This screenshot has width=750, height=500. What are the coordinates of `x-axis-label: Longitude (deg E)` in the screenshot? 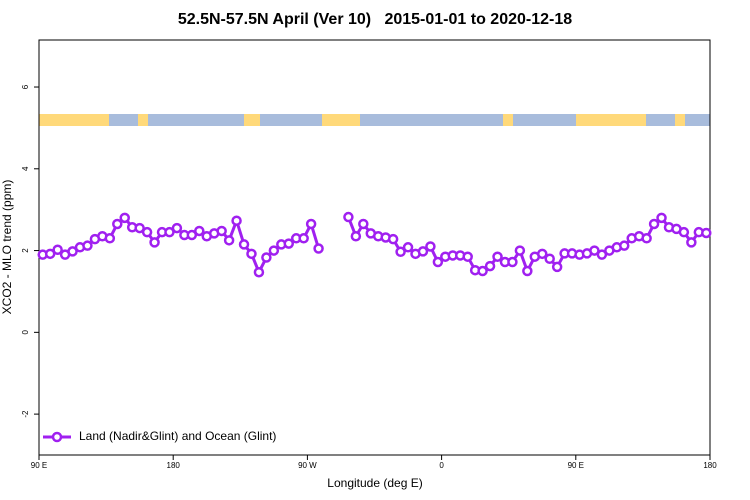 It's located at (374, 483).